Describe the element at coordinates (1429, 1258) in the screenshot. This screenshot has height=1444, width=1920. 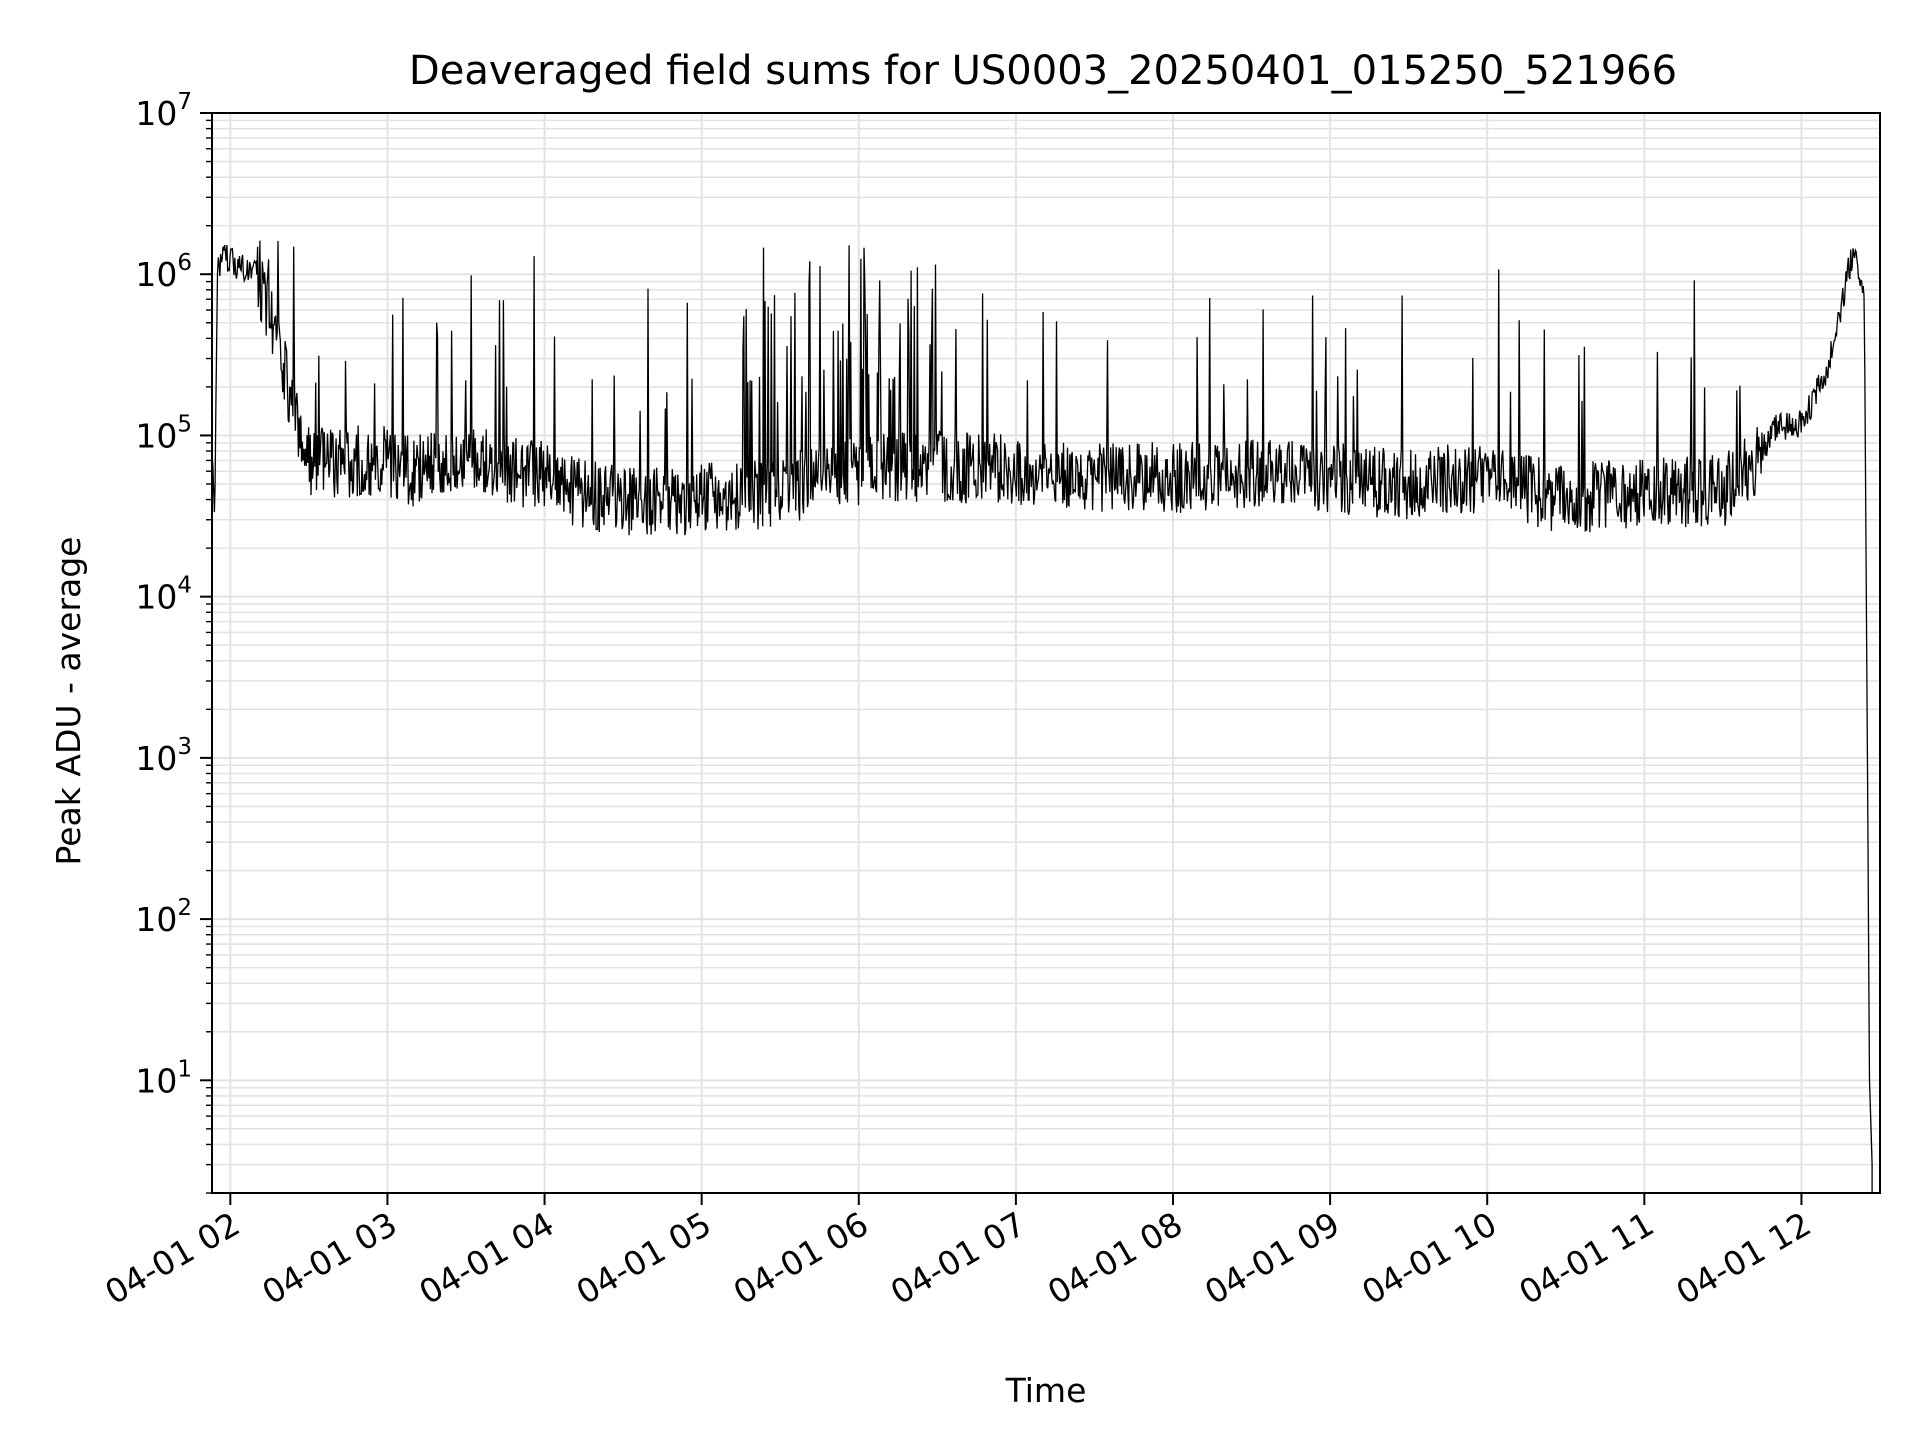
I see `x-tick-label: 04-01 10` at that location.